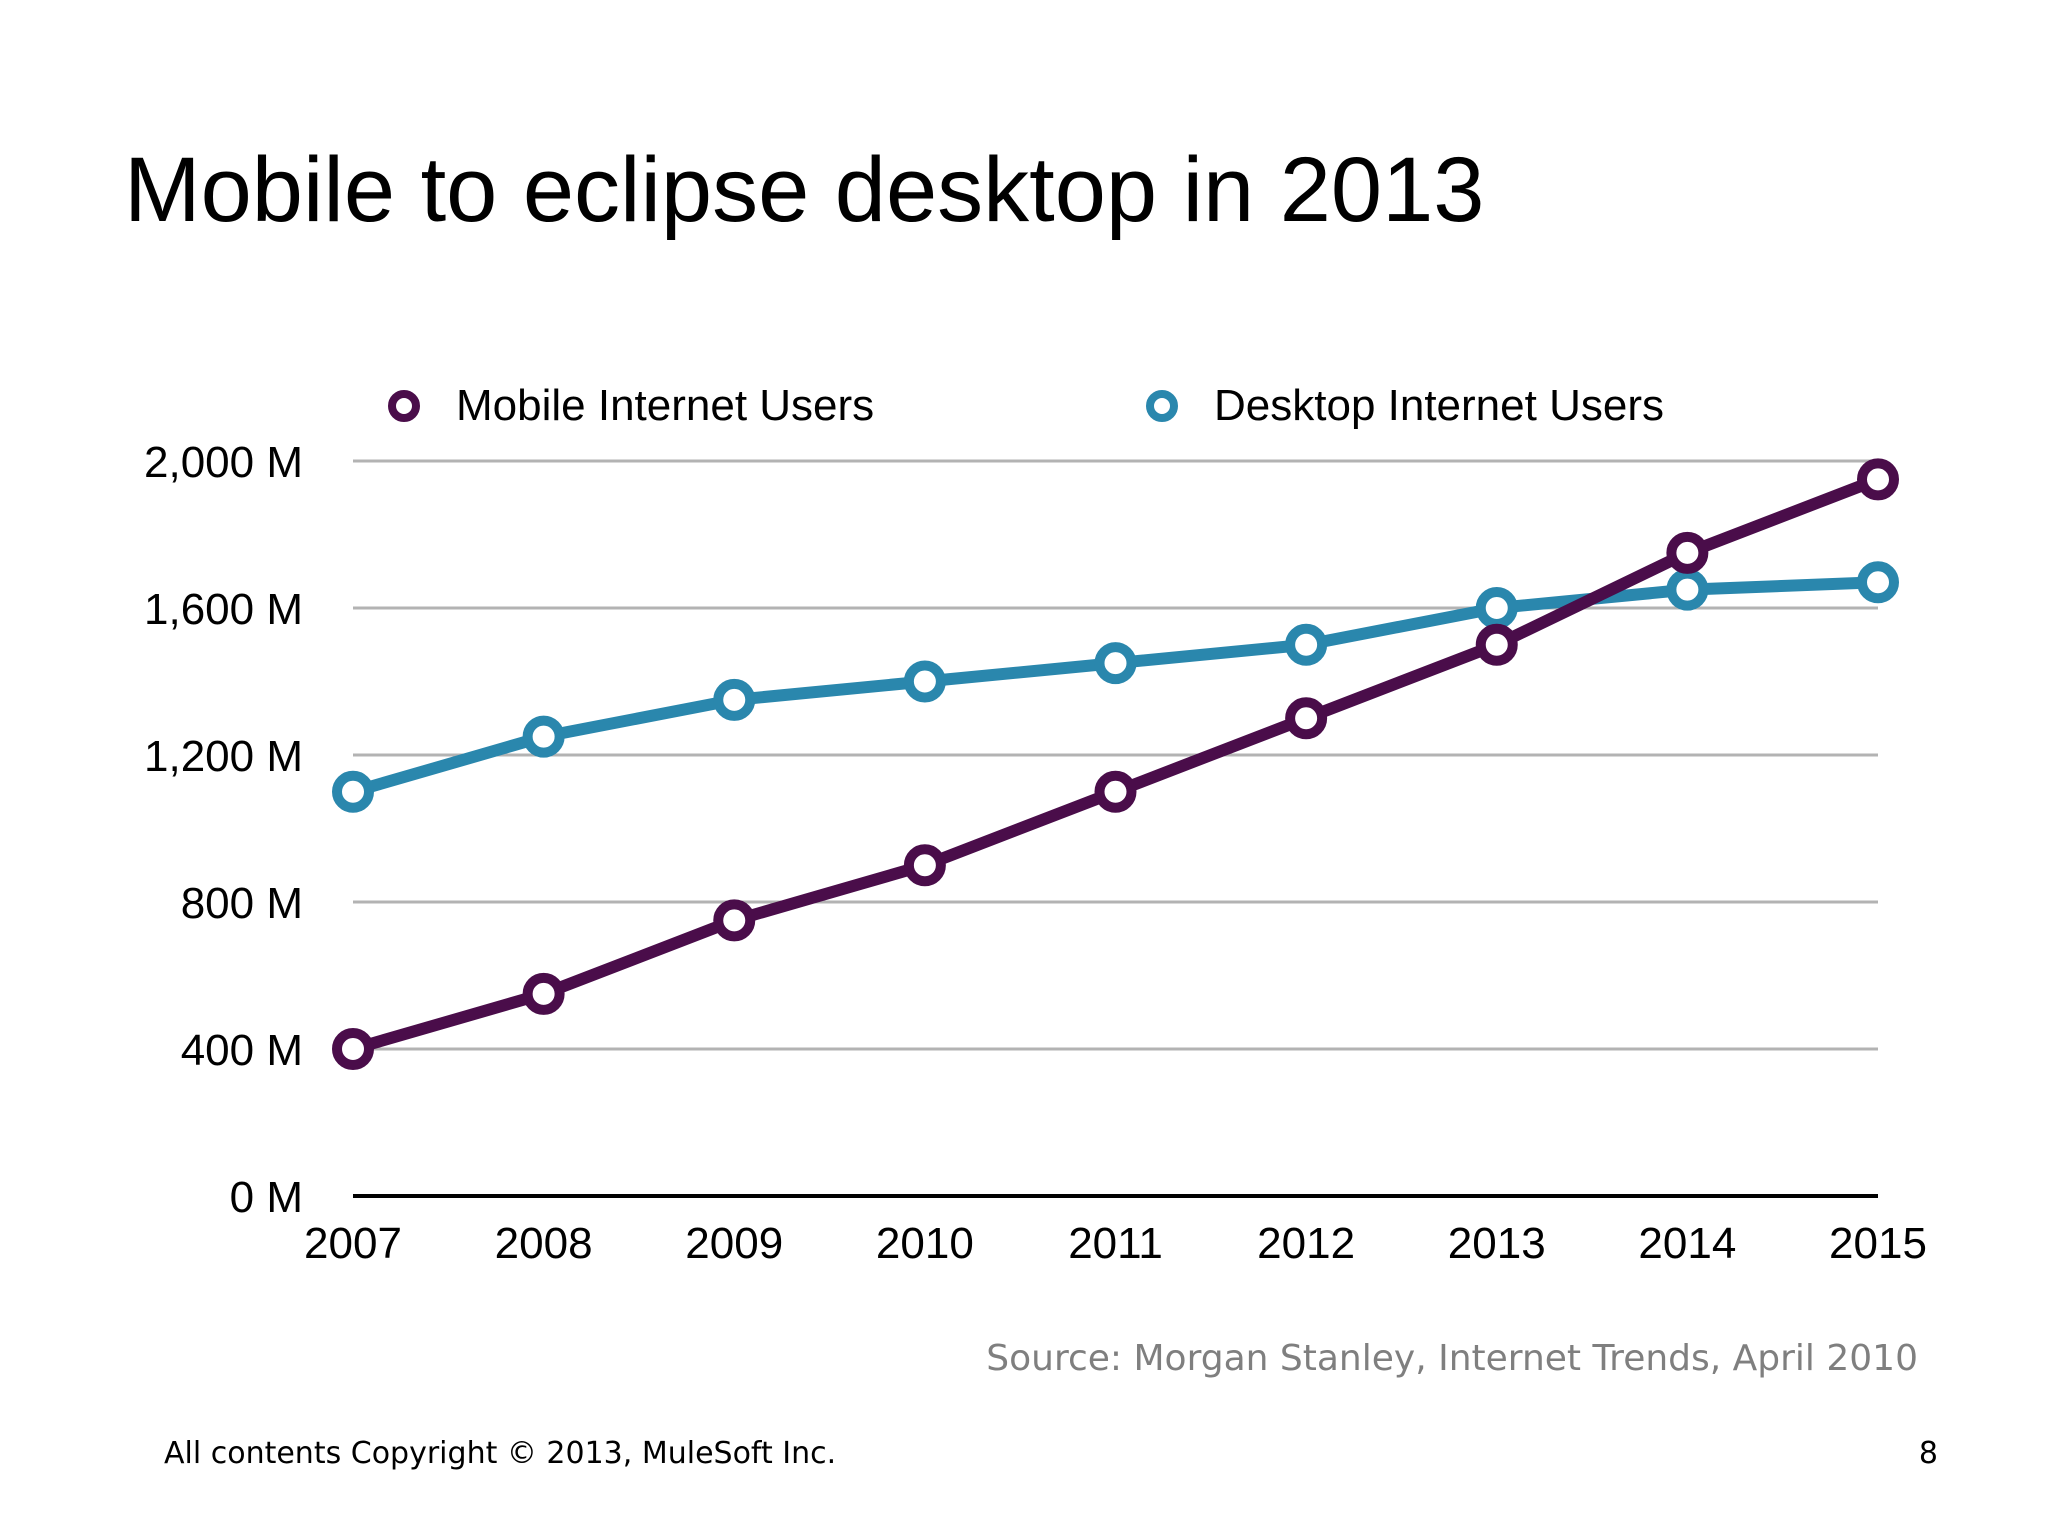 This screenshot has height=1536, width=2048. What do you see at coordinates (1928, 1453) in the screenshot?
I see `page-number: 8` at bounding box center [1928, 1453].